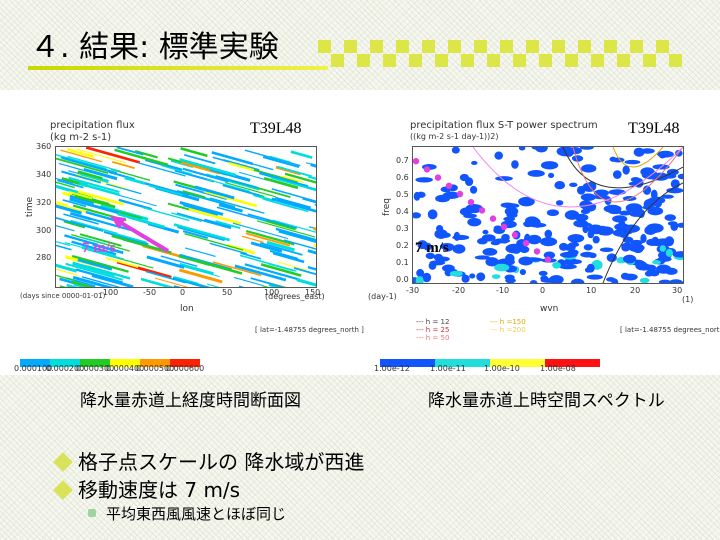 The image size is (720, 540). What do you see at coordinates (654, 128) in the screenshot?
I see `right-model-label: T39L48` at bounding box center [654, 128].